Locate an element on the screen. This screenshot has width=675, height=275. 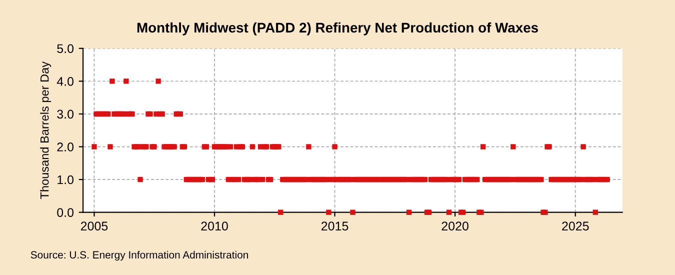
y-tick-label: 2.0 is located at coordinates (65, 147).